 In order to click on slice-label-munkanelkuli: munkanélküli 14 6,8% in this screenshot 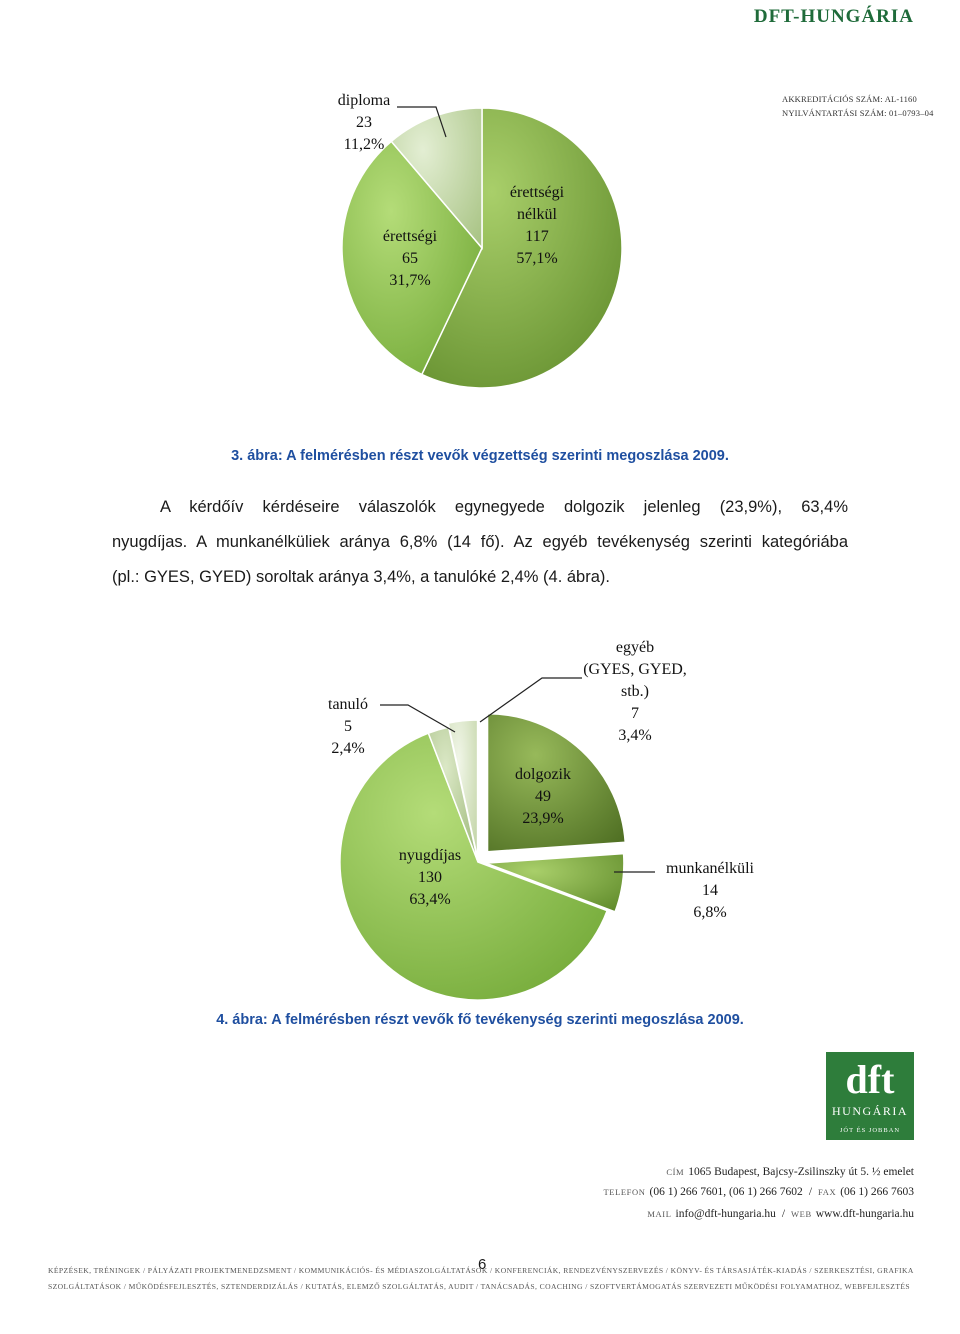, I will do `click(710, 890)`.